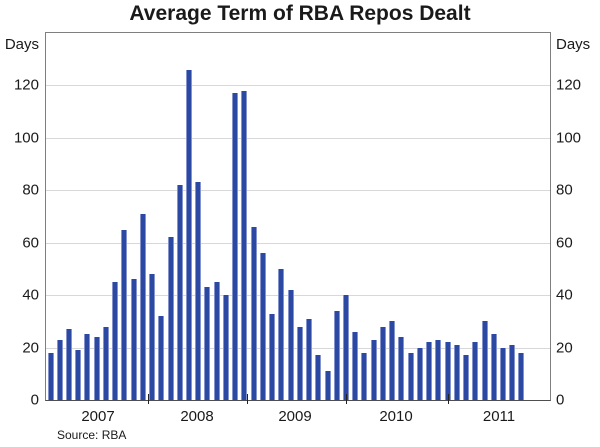 This screenshot has height=447, width=600. I want to click on ytick-left-80: 80, so click(30, 190).